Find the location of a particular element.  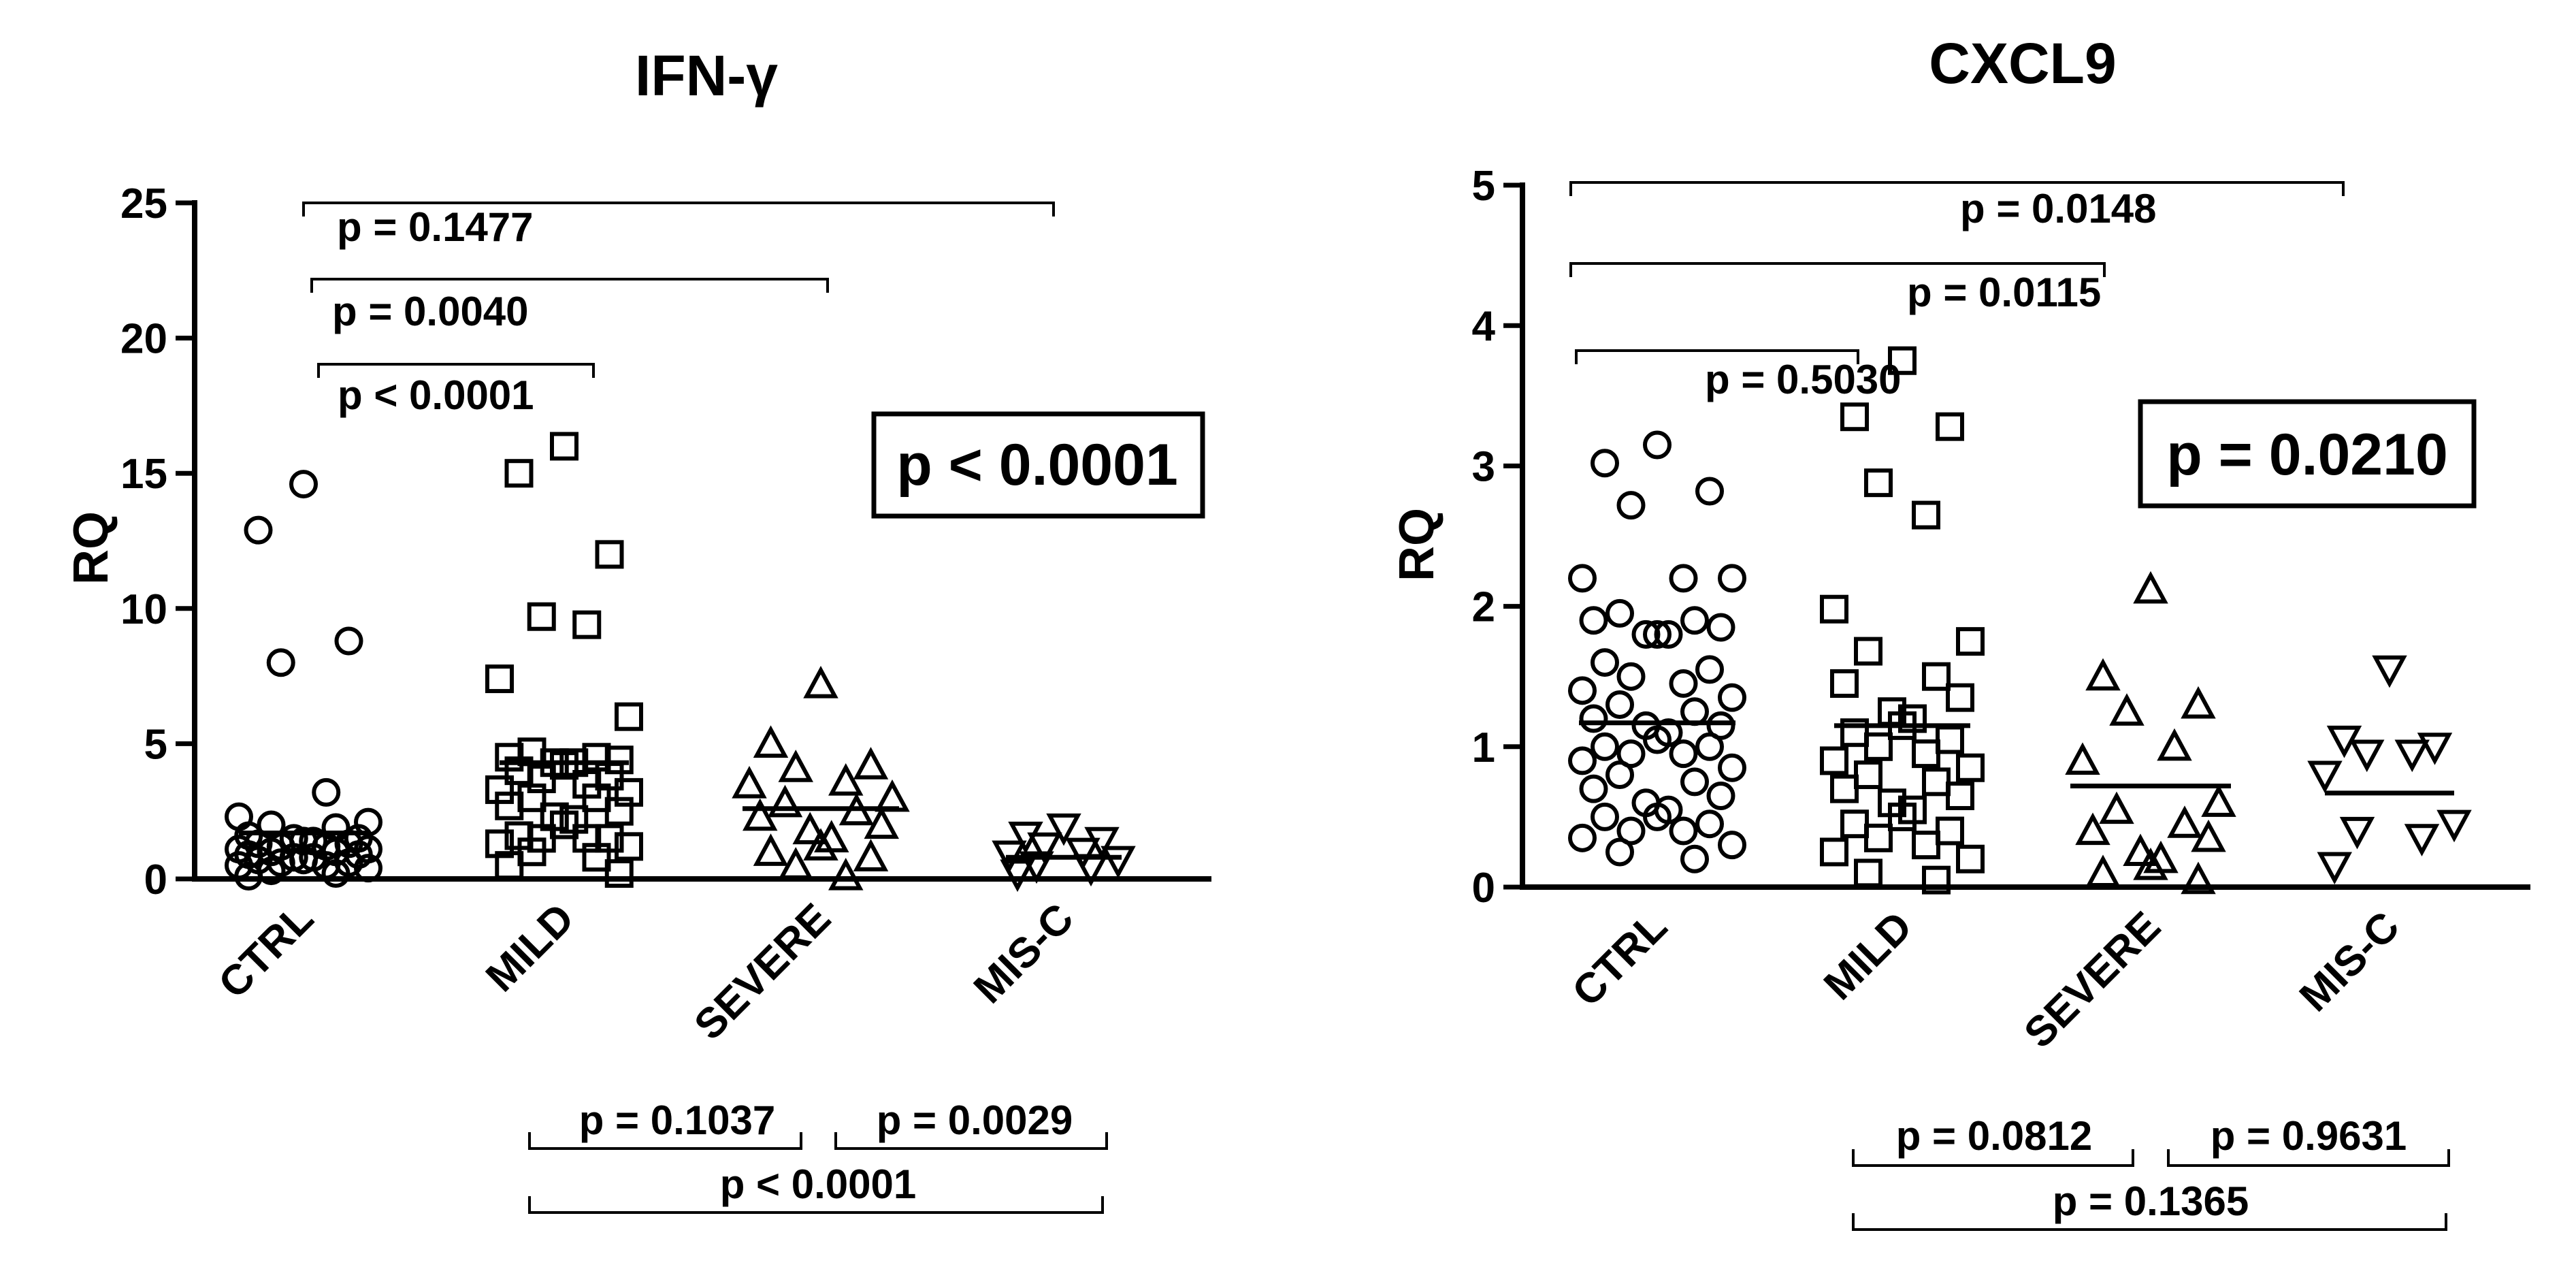

x-category-label: MIS-C is located at coordinates (2350, 962).